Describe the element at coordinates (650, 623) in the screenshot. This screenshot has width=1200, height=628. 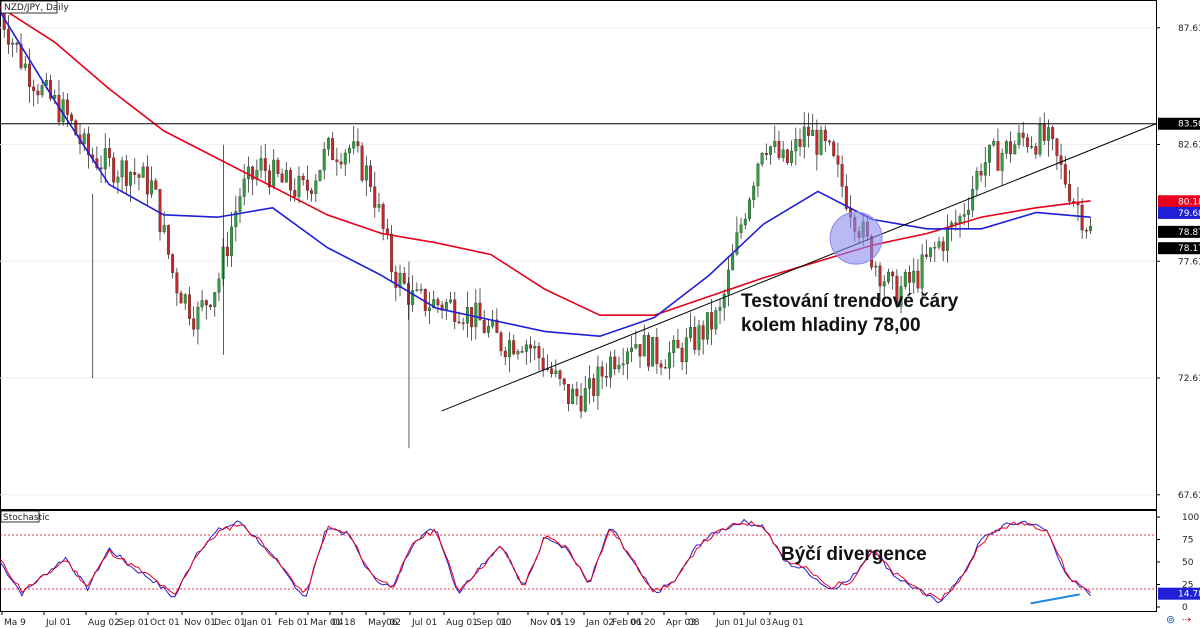
I see `x-tick-label: 20` at that location.